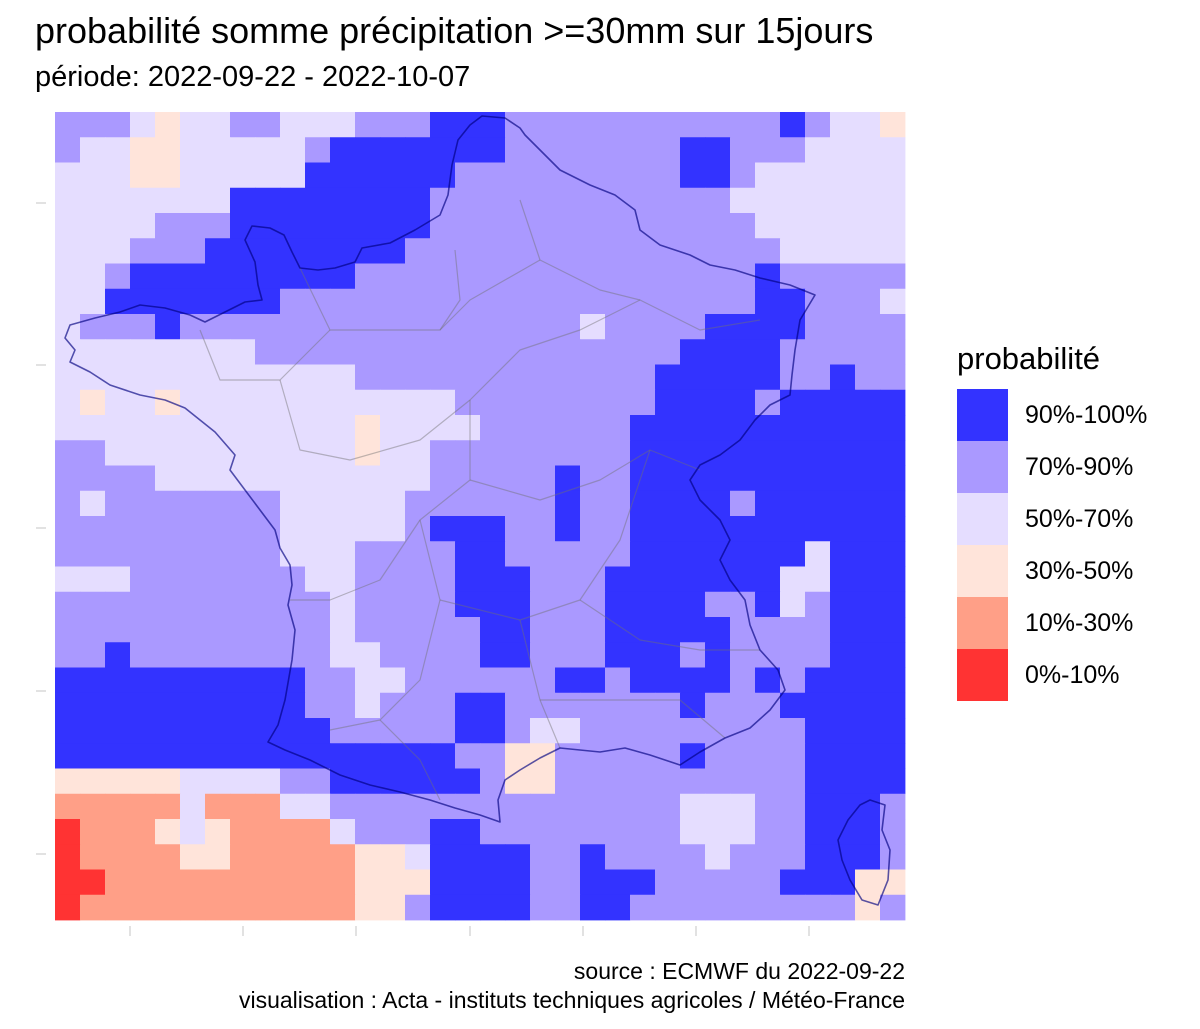 This screenshot has width=1200, height=1029. I want to click on legend-item: 50%-70%, so click(1052, 519).